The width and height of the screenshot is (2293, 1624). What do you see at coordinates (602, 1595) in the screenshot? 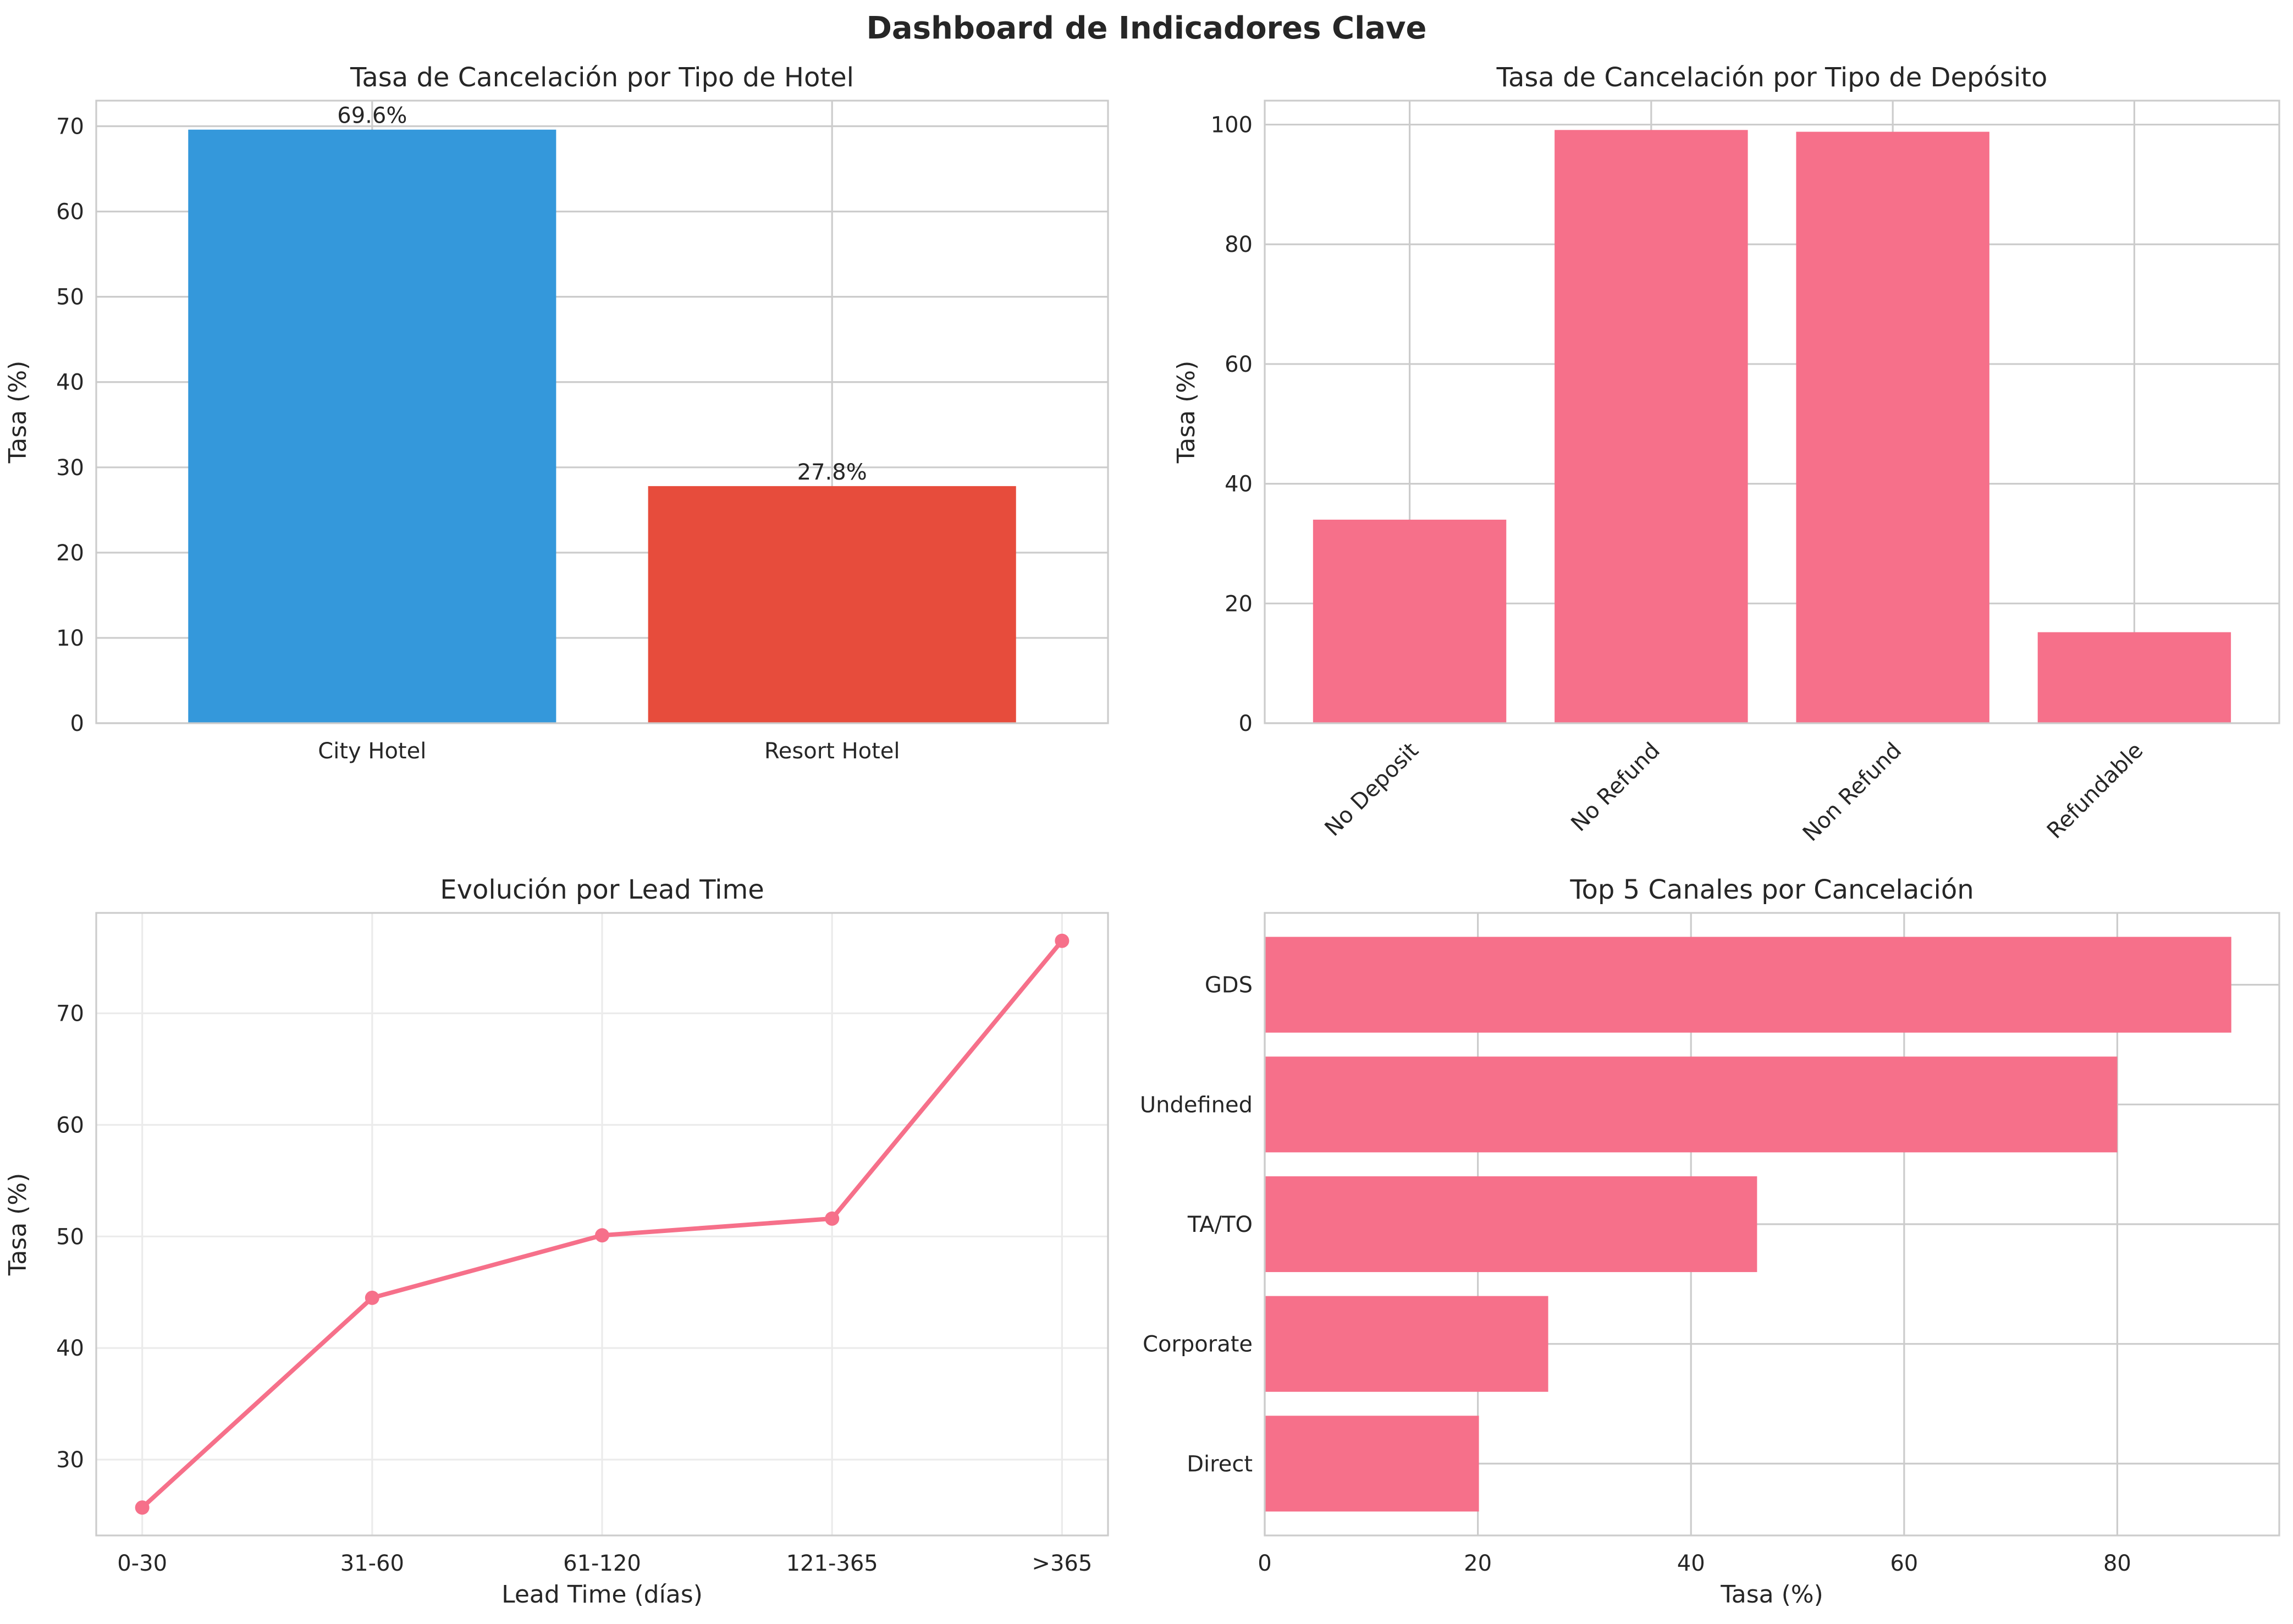
I see `x-axis-label: Lead Time (días)` at bounding box center [602, 1595].